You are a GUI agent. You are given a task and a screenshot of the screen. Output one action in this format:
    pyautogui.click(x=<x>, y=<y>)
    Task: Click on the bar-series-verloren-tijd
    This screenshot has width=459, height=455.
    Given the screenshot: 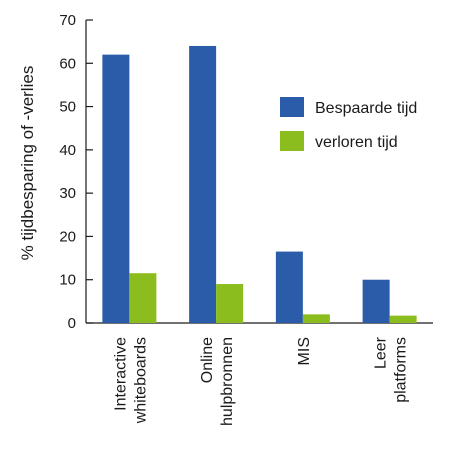 What is the action you would take?
    pyautogui.click(x=273, y=298)
    